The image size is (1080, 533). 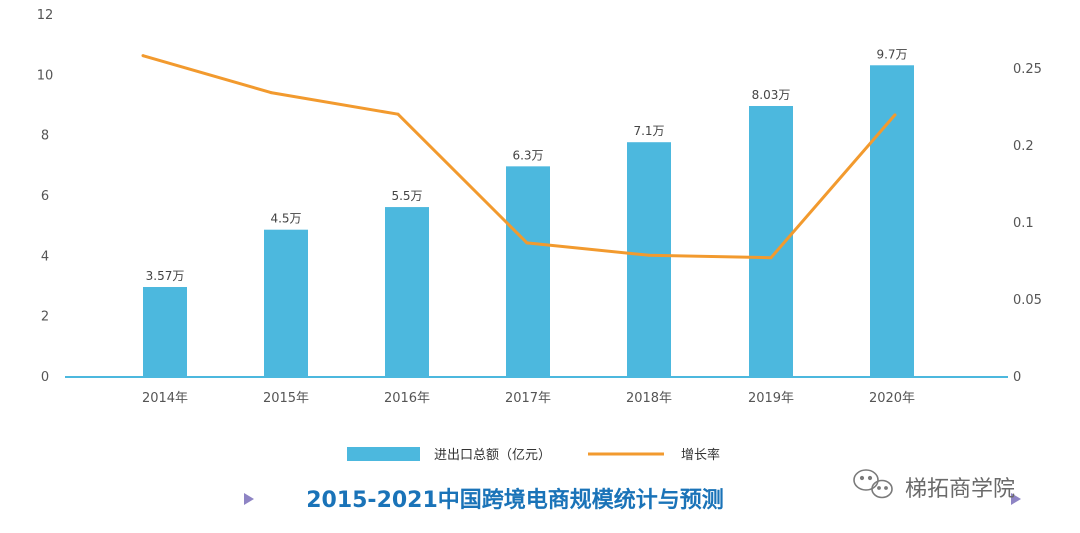 I want to click on x-tick-label: 2017年, so click(x=528, y=398).